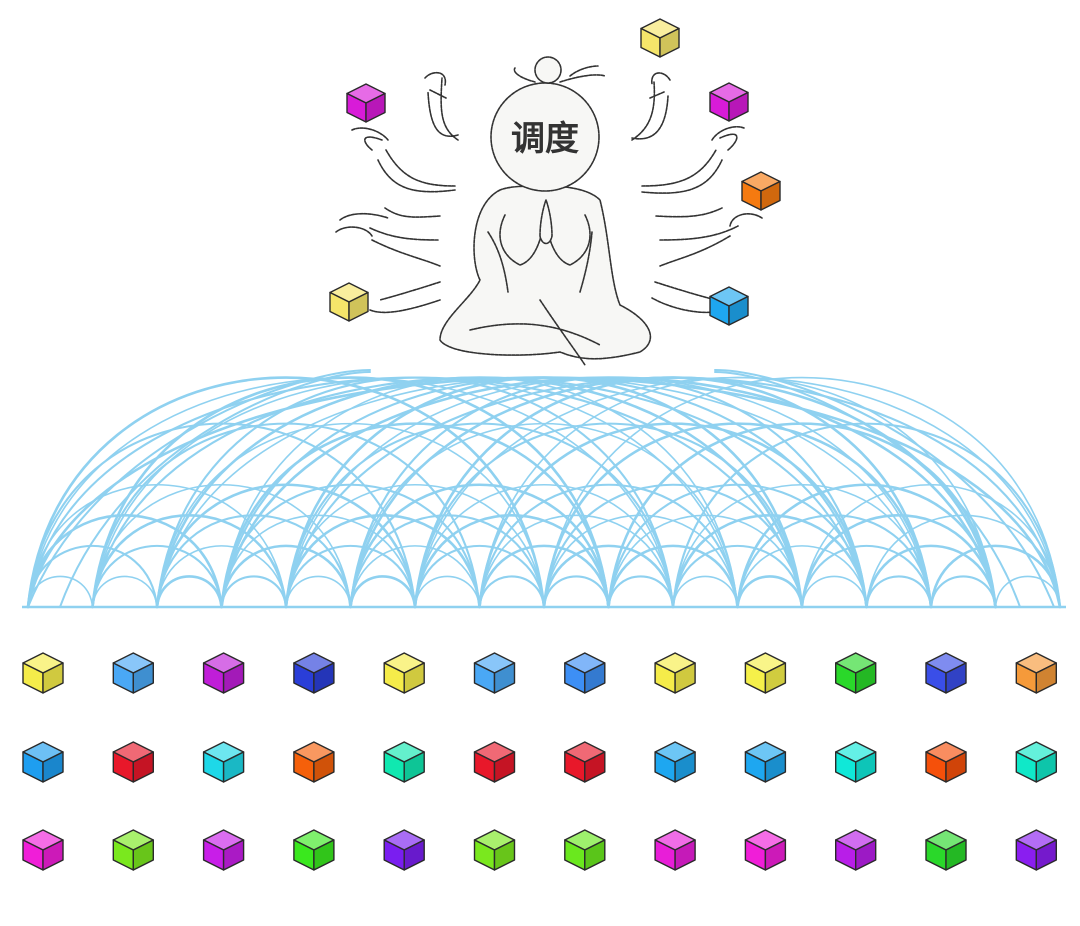 Image resolution: width=1080 pixels, height=926 pixels. What do you see at coordinates (765, 762) in the screenshot?
I see `block-r2-c9` at bounding box center [765, 762].